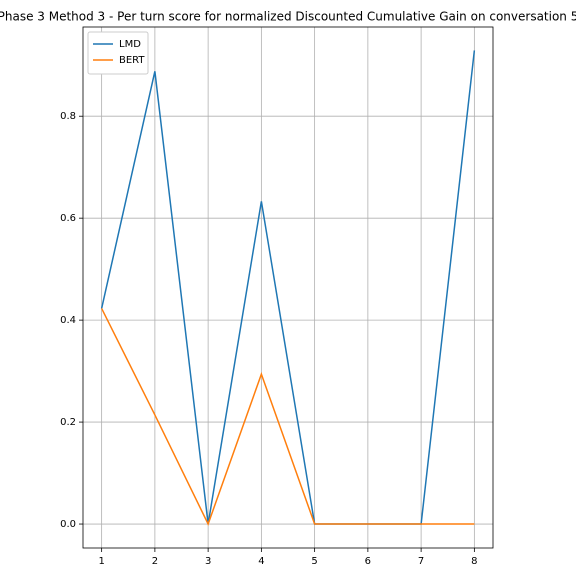 This screenshot has width=576, height=576. What do you see at coordinates (208, 561) in the screenshot?
I see `x-tick-label: 3` at bounding box center [208, 561].